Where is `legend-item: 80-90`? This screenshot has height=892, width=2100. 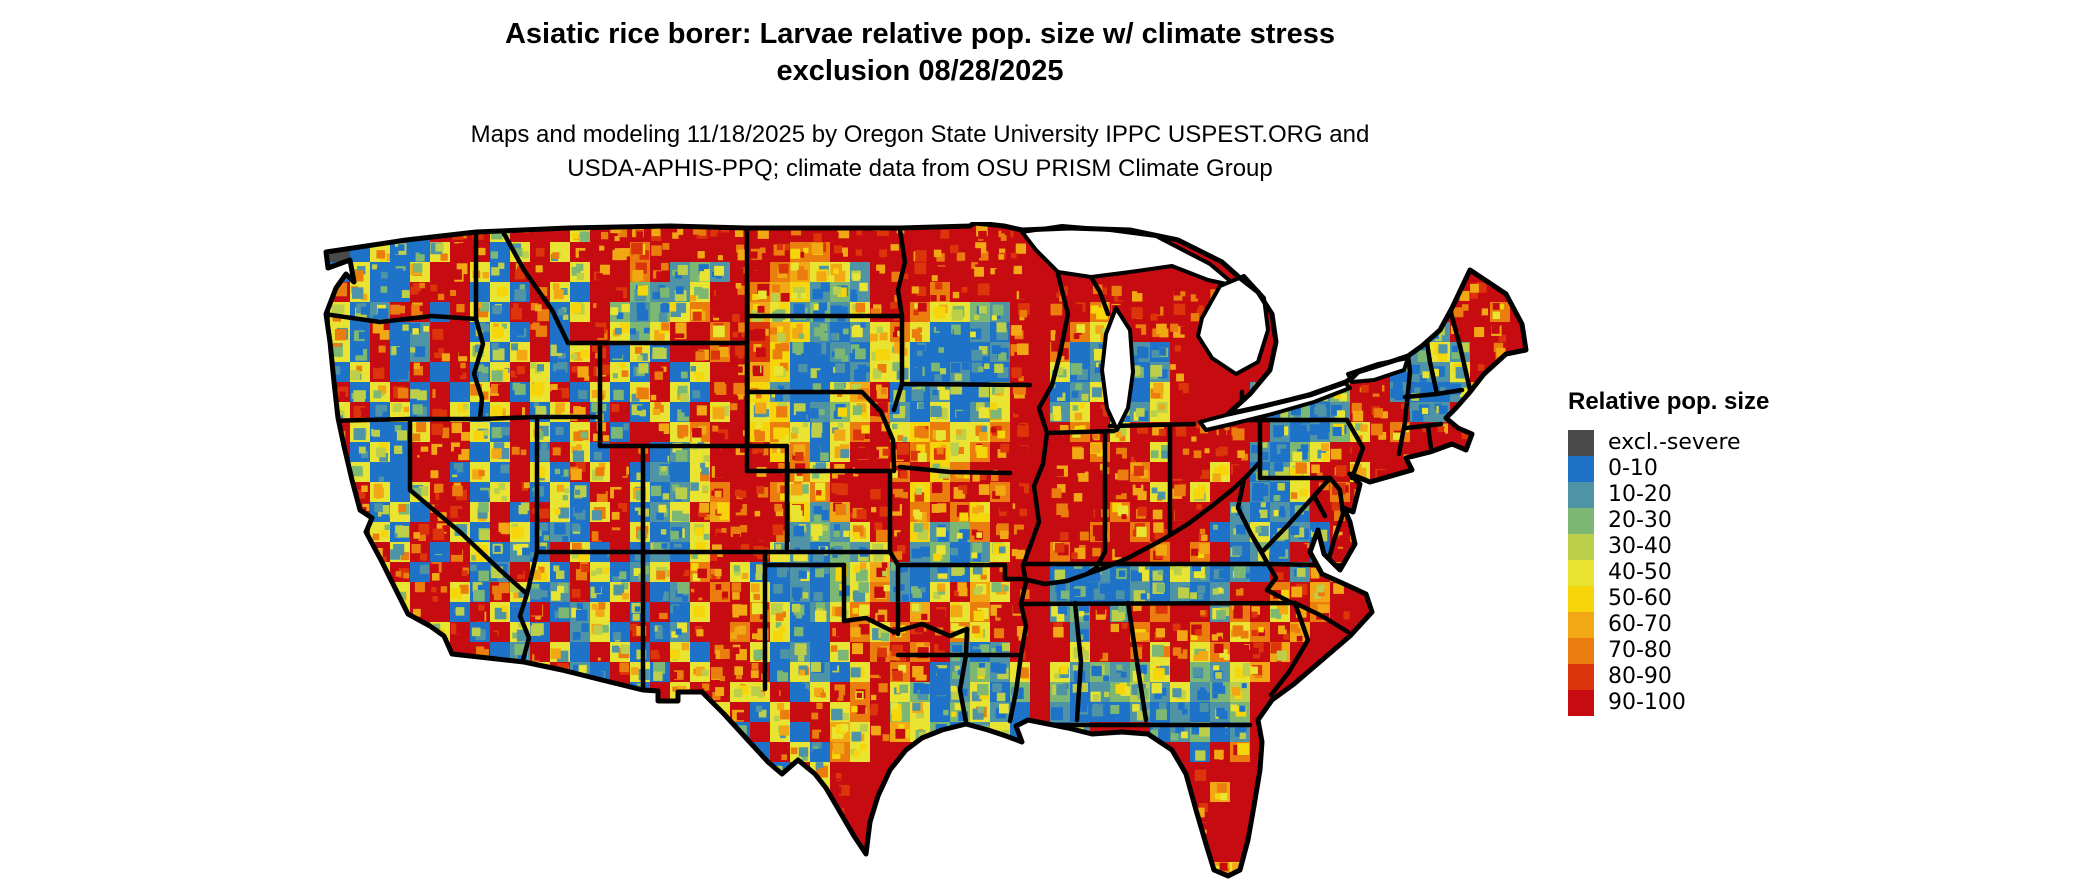 legend-item: 80-90 is located at coordinates (1718, 677).